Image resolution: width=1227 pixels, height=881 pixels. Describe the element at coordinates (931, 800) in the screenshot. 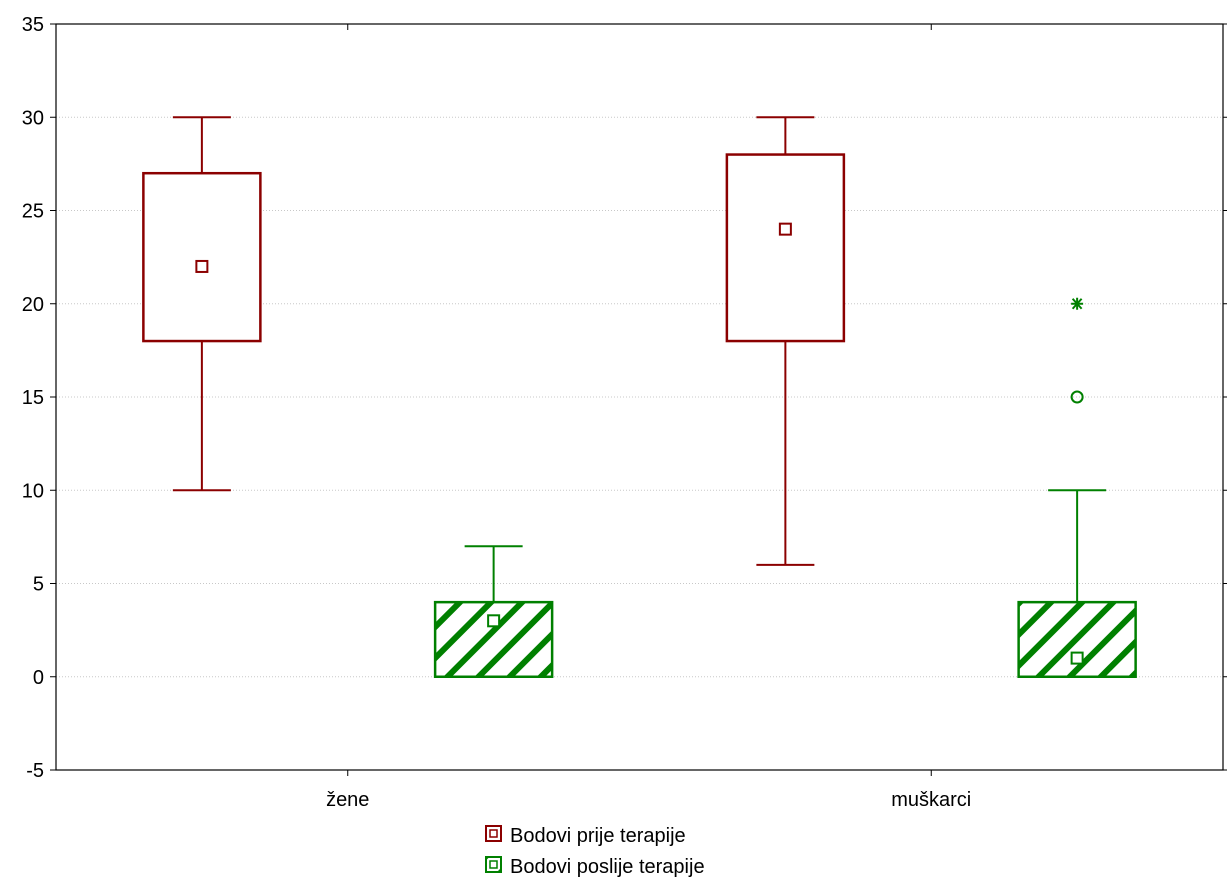

I see `category-label: muškarci` at that location.